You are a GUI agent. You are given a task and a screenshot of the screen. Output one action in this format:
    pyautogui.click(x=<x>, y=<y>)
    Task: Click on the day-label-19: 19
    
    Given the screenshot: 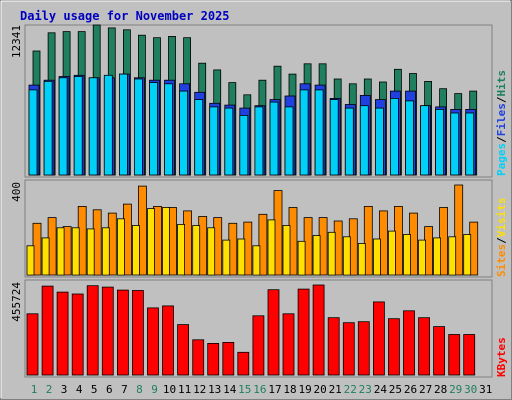 What is the action you would take?
    pyautogui.click(x=304, y=389)
    